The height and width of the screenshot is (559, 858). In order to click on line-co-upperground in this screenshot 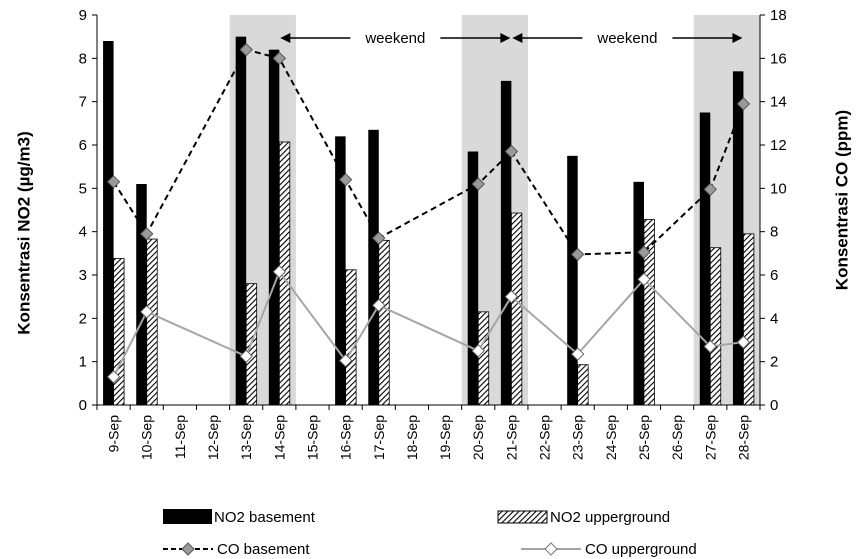, I will do `click(428, 323)`.